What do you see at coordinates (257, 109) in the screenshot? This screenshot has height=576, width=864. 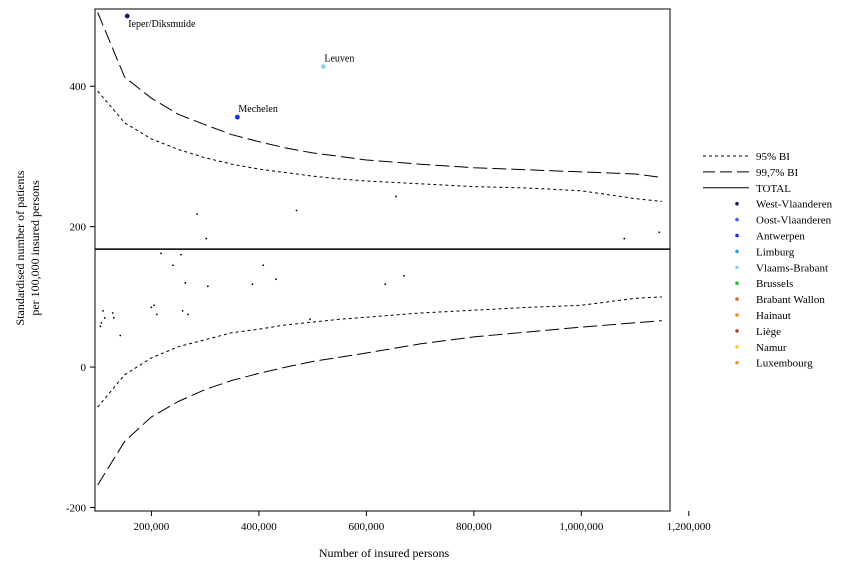 I see `point-label: Mechelen` at bounding box center [257, 109].